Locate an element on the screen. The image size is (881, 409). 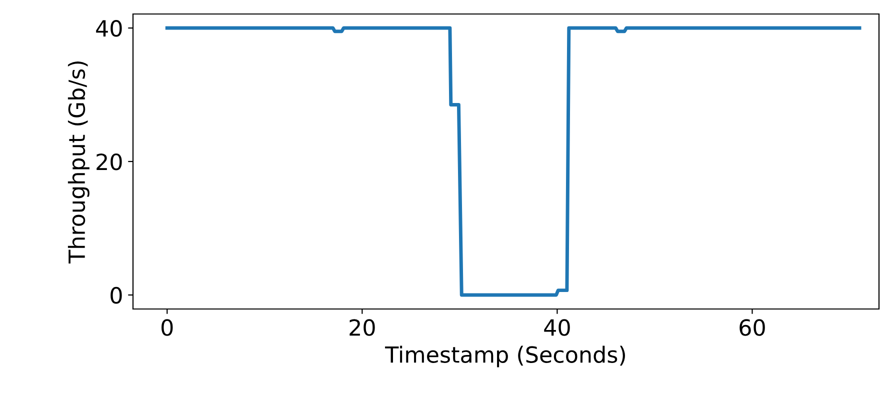
x-axis-title: Timestamp (Seconds) is located at coordinates (505, 357).